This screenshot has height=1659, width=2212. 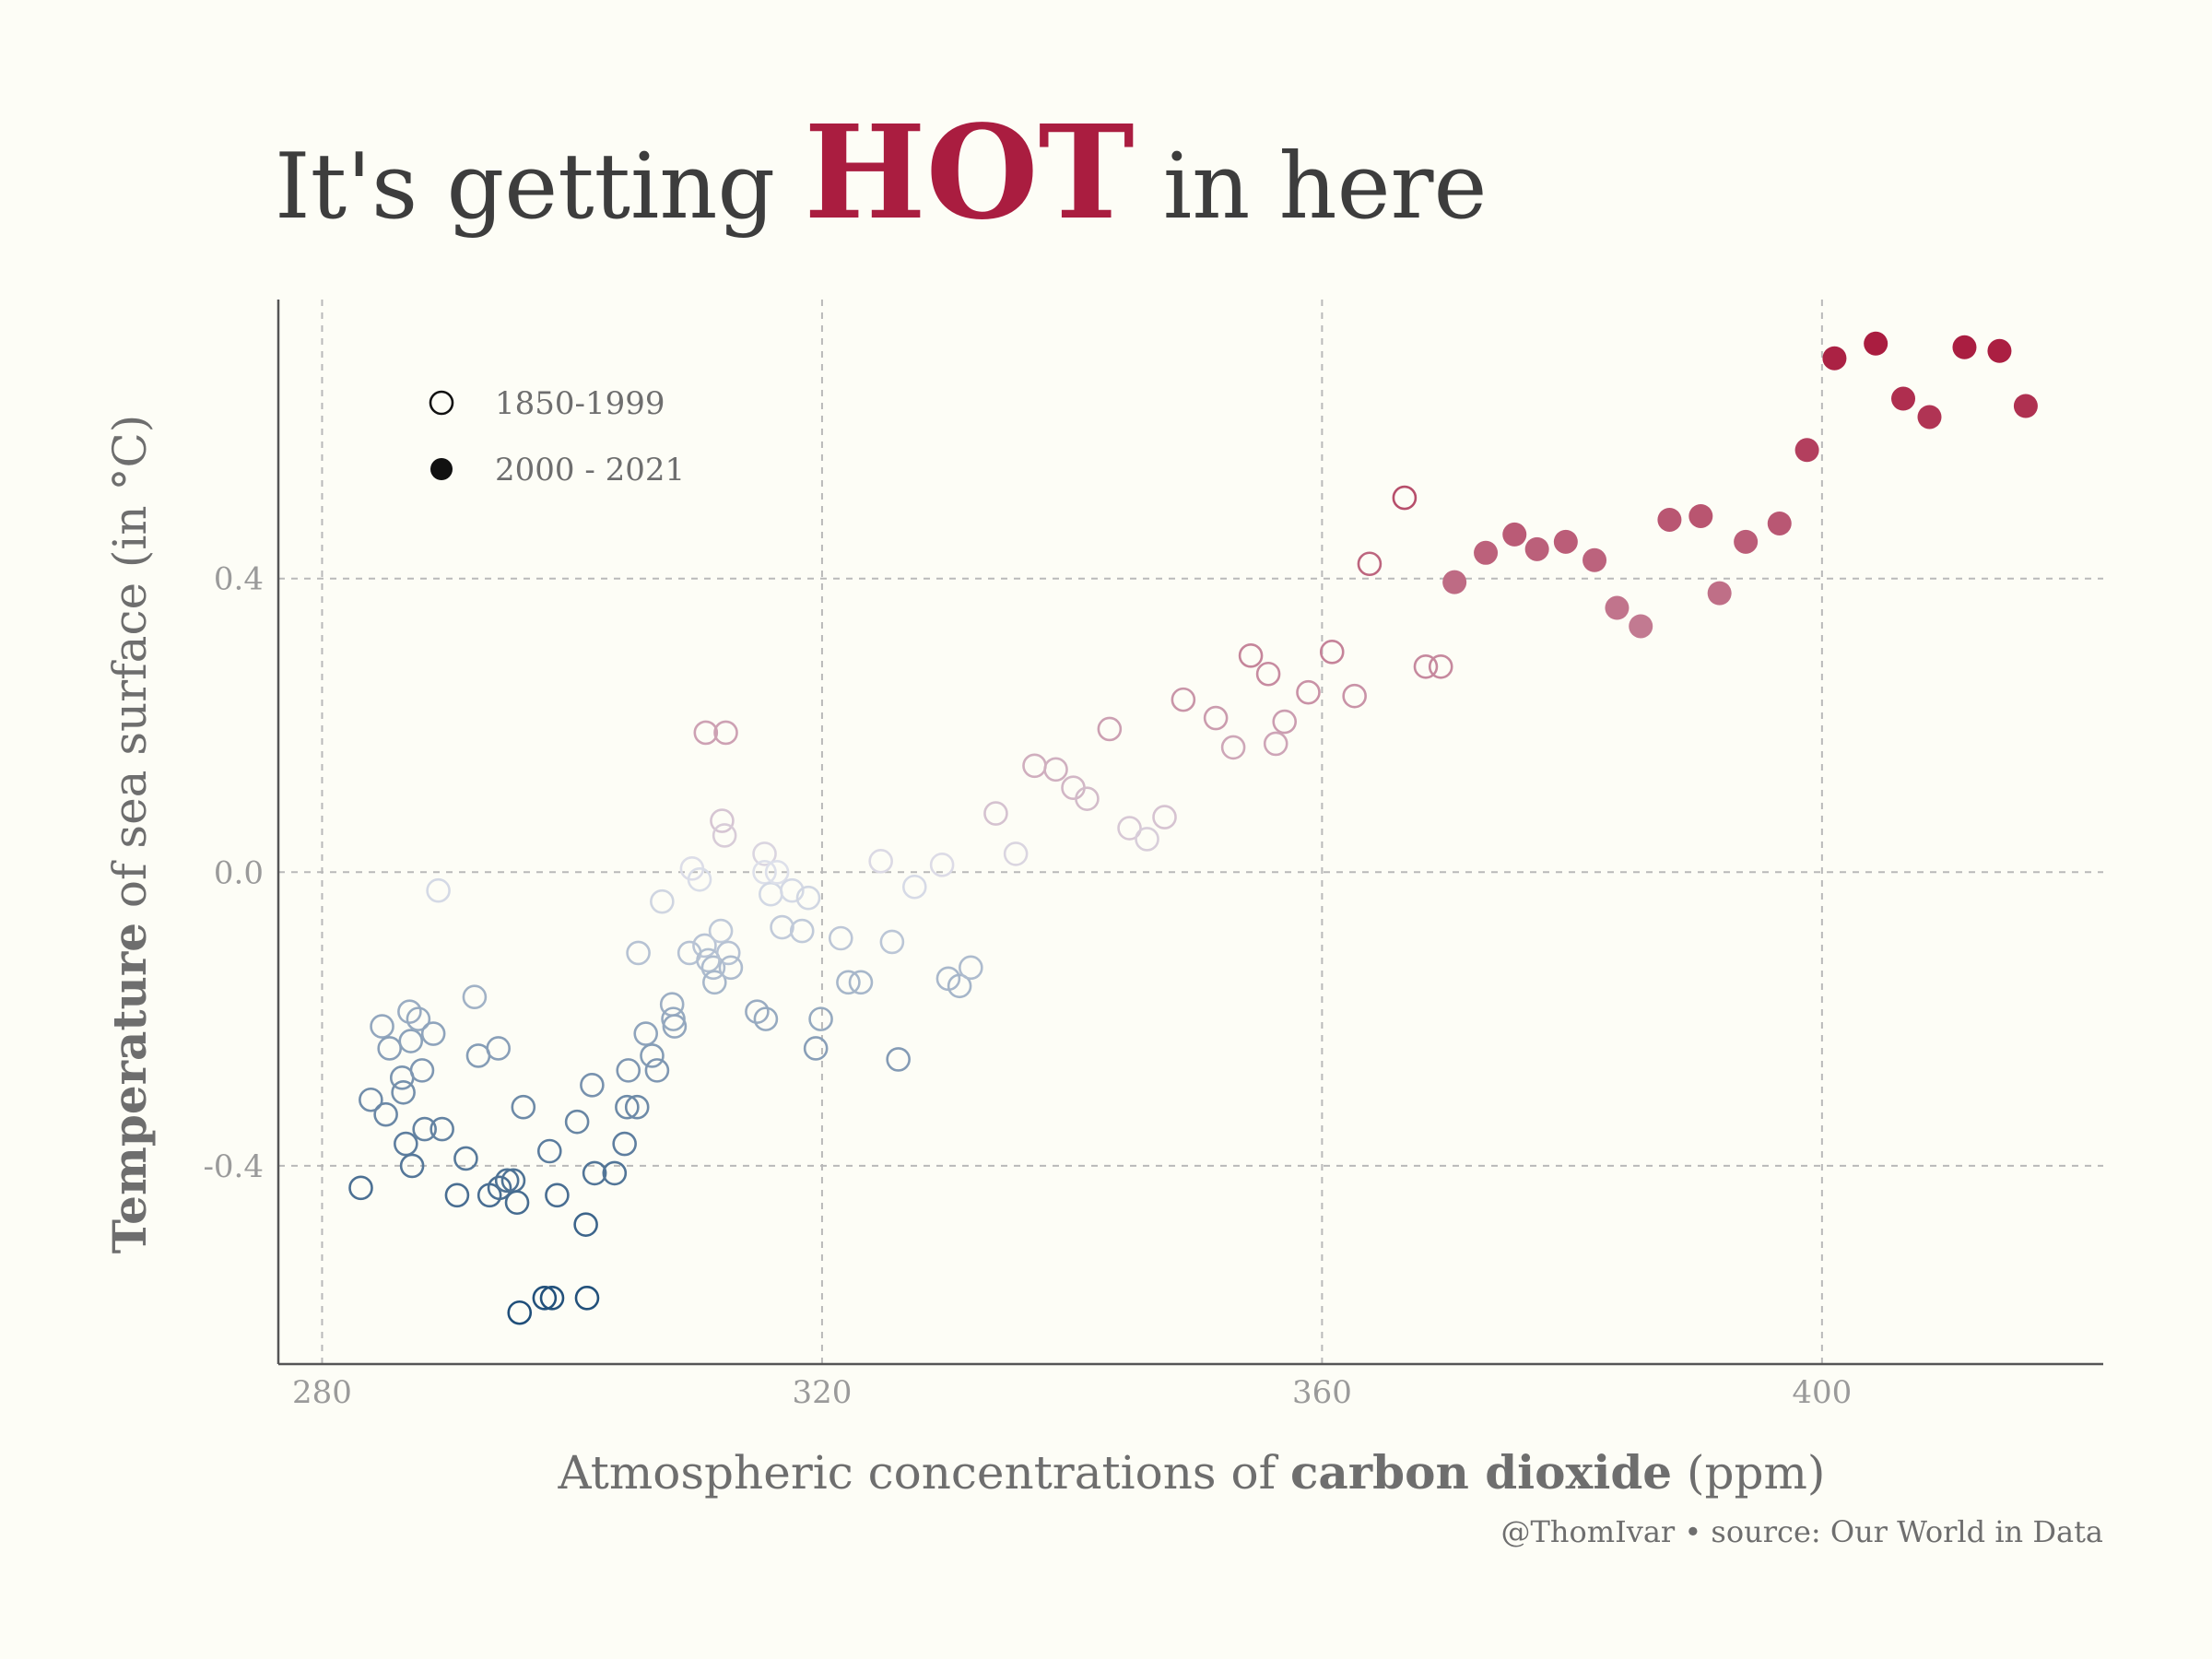 What do you see at coordinates (130, 669) in the screenshot?
I see `axis-label-part: of sea surface (in °C)` at bounding box center [130, 669].